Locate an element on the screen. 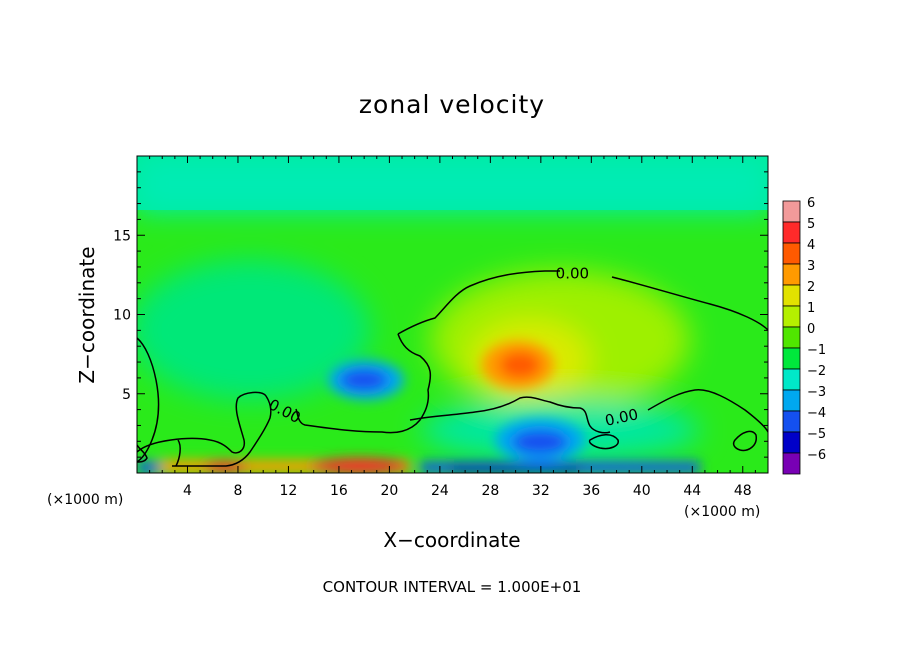 The image size is (904, 654). y-tick-label: 10 is located at coordinates (122, 316).